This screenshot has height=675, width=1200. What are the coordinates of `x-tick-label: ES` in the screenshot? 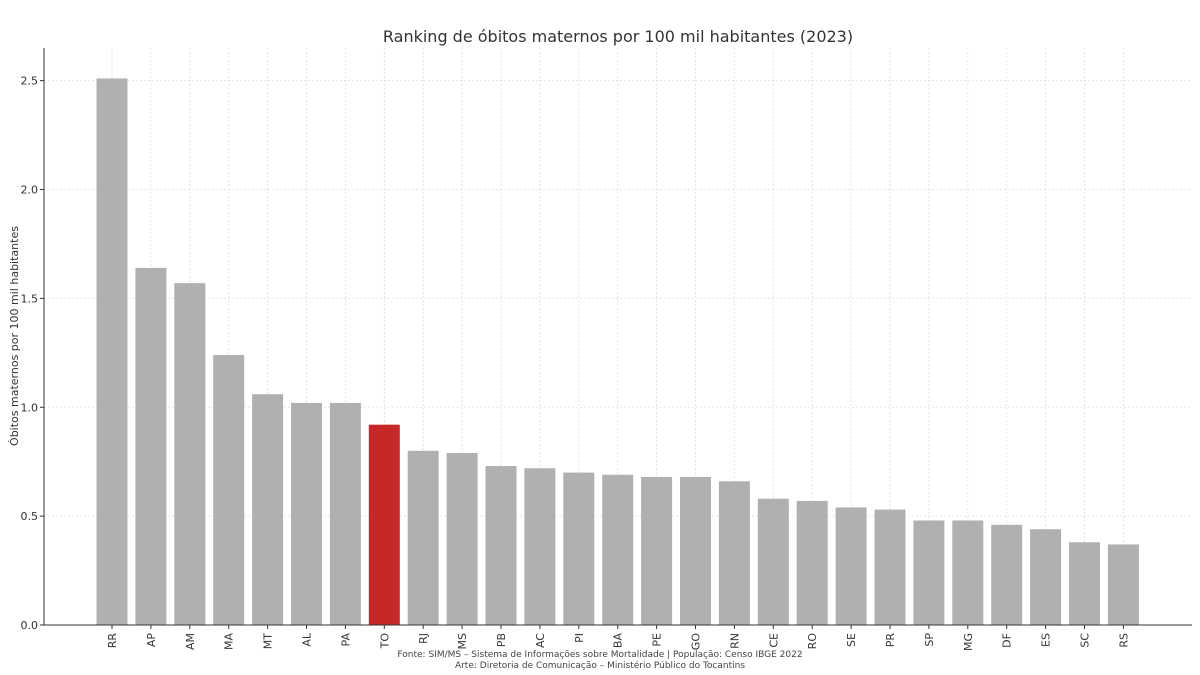 It's located at (1046, 640).